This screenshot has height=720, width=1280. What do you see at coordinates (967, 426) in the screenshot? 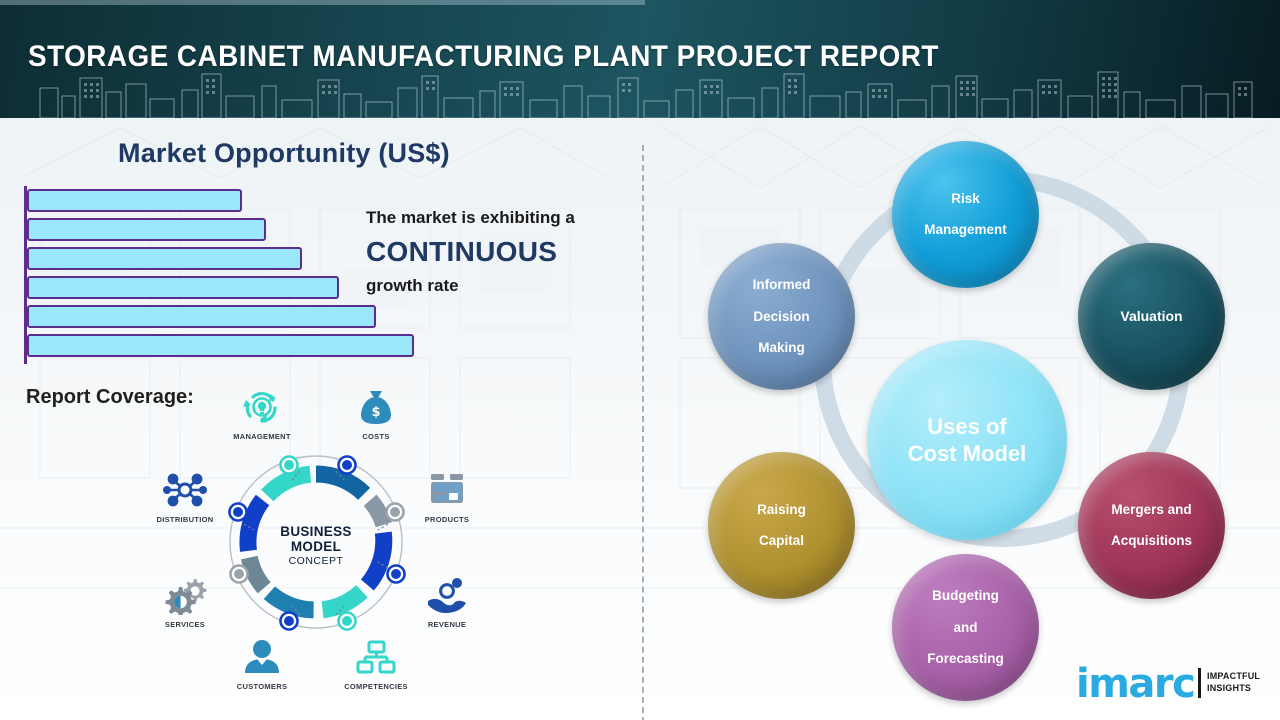
I see `center-line-1: Uses of` at bounding box center [967, 426].